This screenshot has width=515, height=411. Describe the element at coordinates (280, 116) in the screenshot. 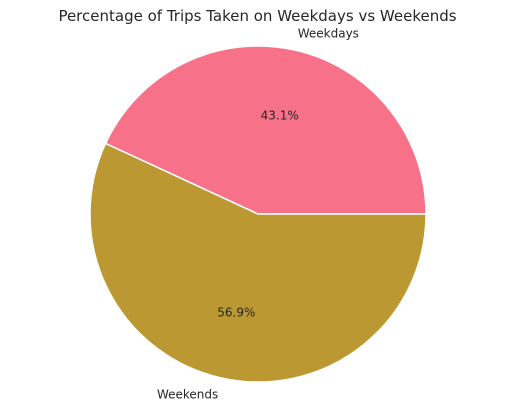

I see `percent-label-weekdays: 43.1%` at that location.